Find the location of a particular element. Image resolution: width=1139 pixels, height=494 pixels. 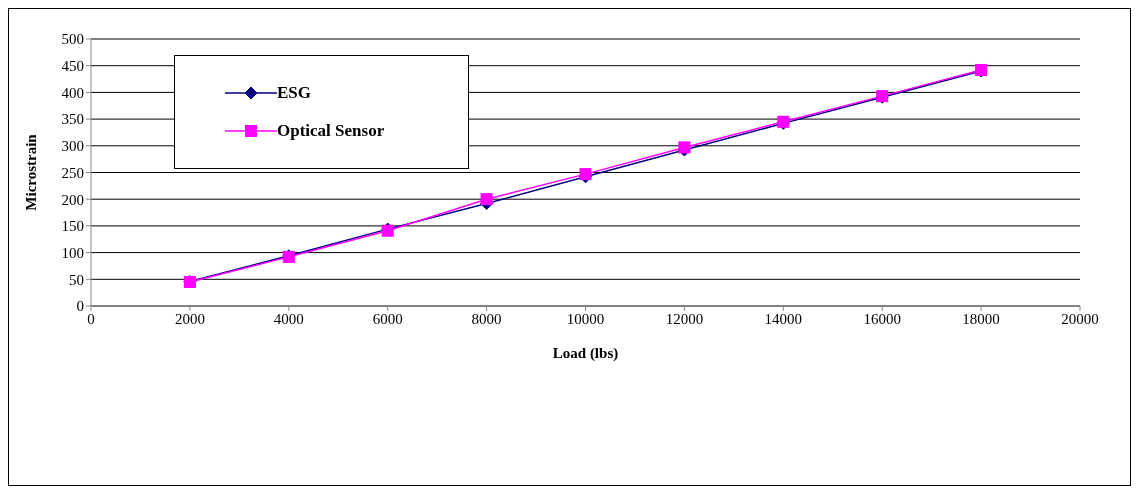

y-tick-label: 350 is located at coordinates (72, 119).